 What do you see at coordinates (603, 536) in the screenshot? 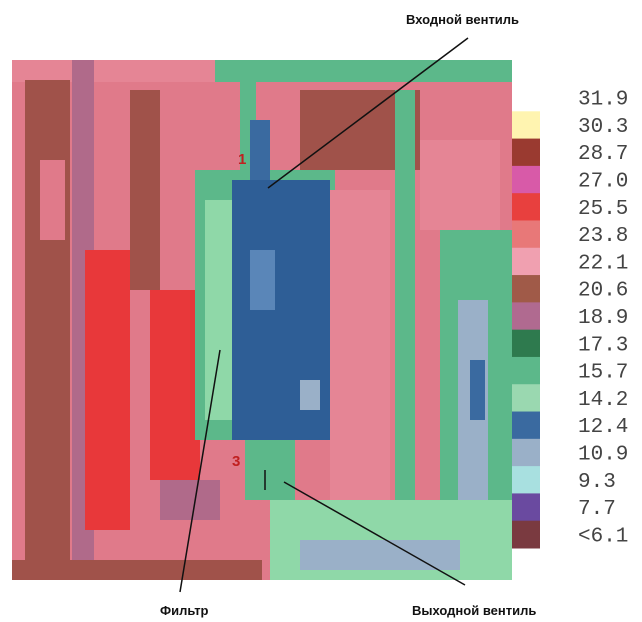
I see `scale-label: <6.1` at bounding box center [603, 536].